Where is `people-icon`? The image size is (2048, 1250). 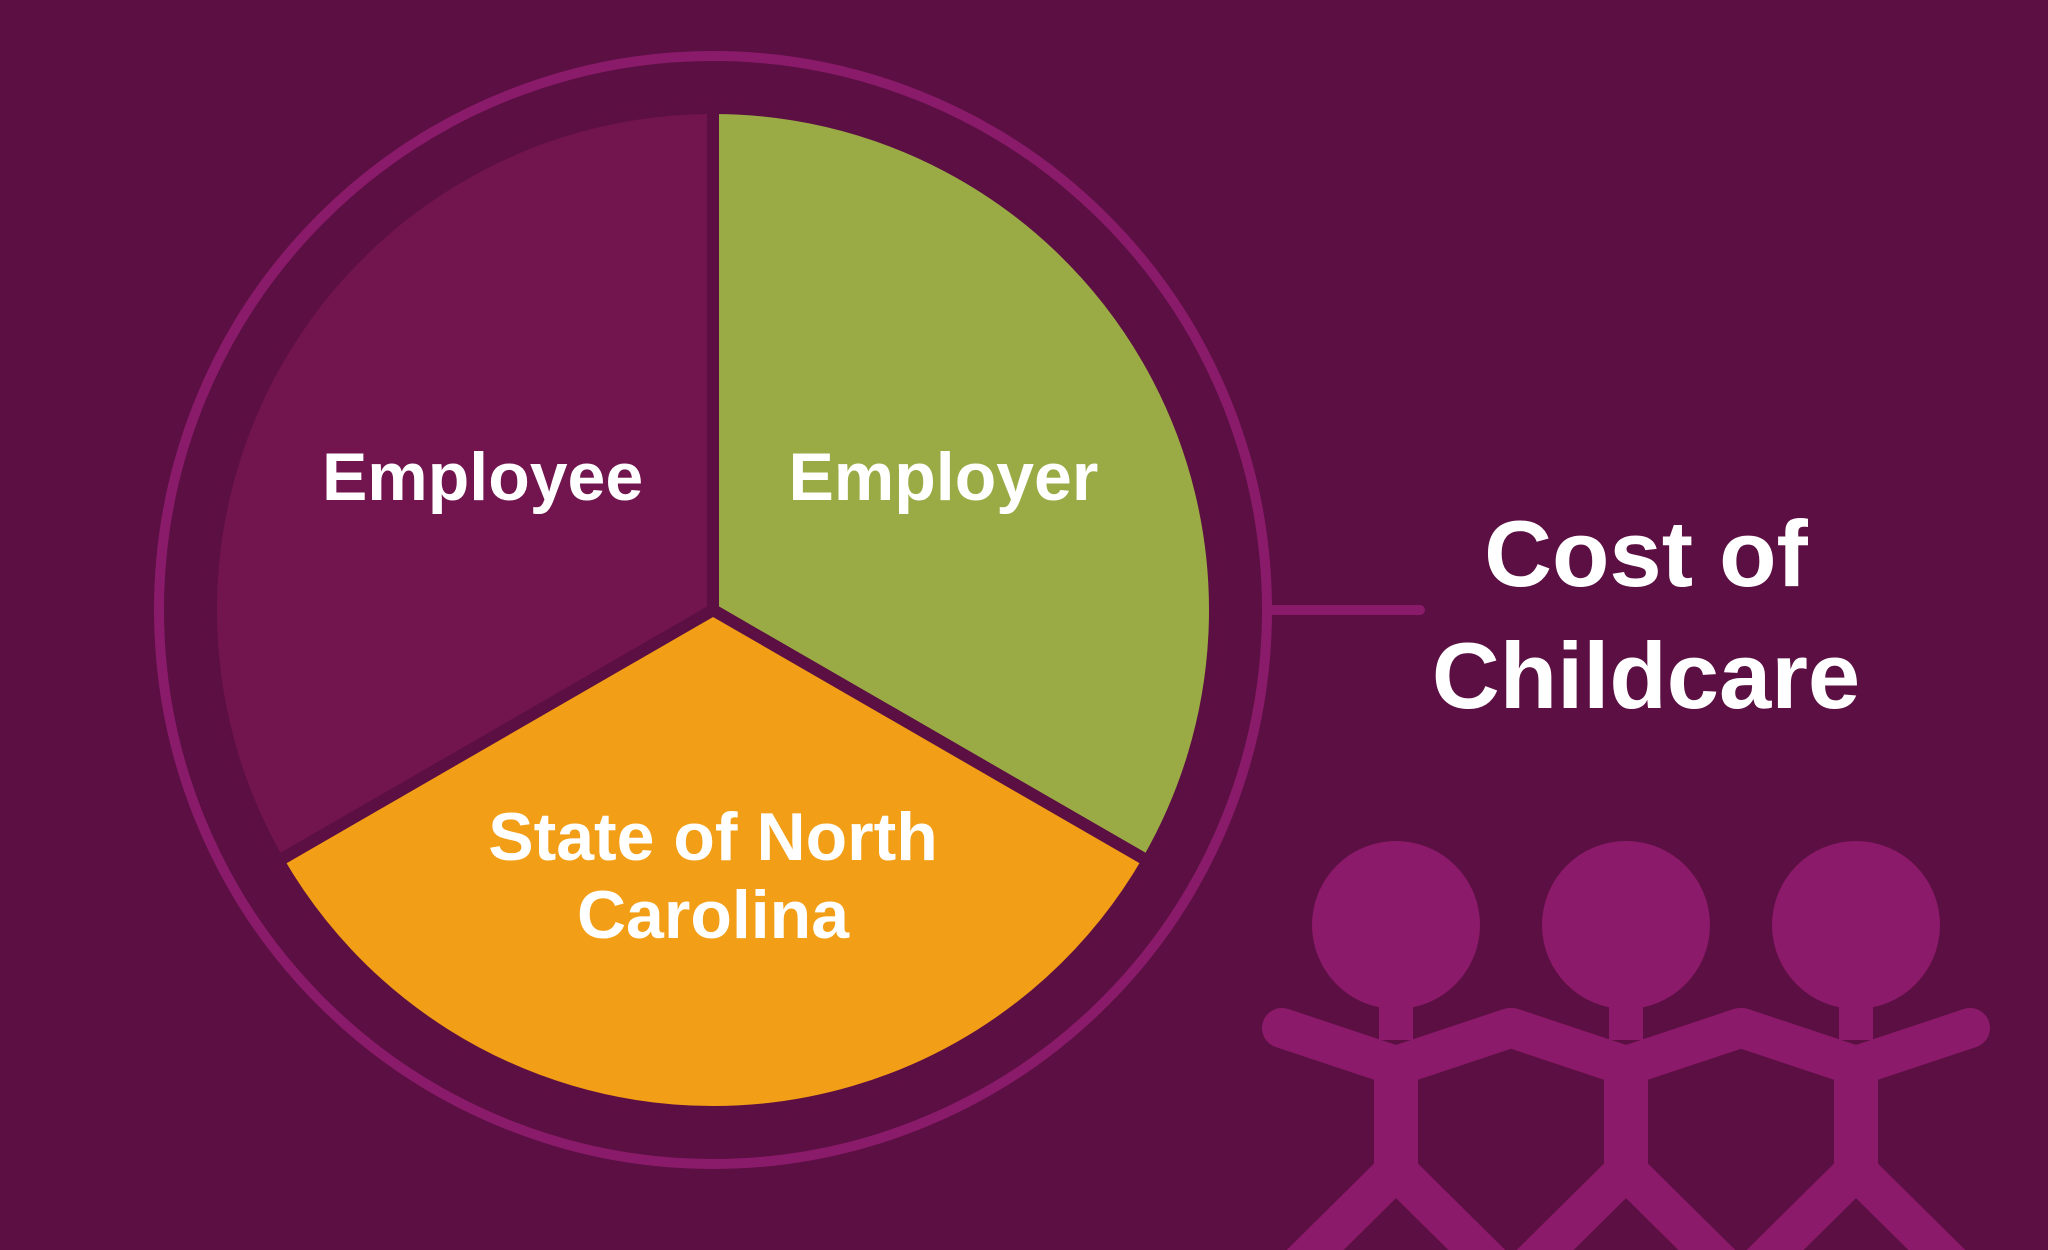
people-icon is located at coordinates (1626, 1045).